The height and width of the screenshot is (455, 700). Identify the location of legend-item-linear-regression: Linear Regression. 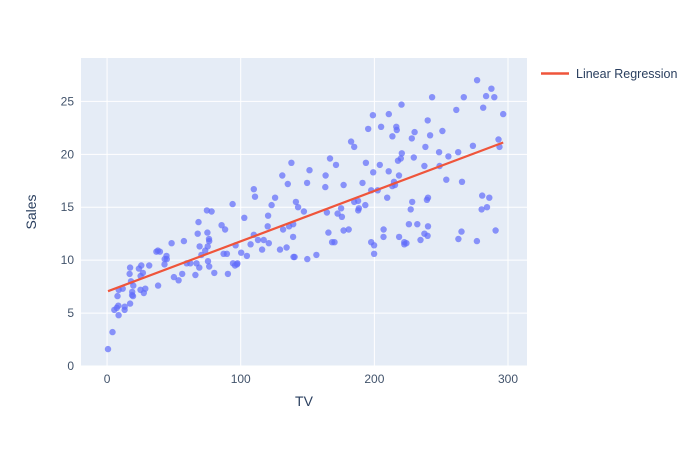
(609, 74).